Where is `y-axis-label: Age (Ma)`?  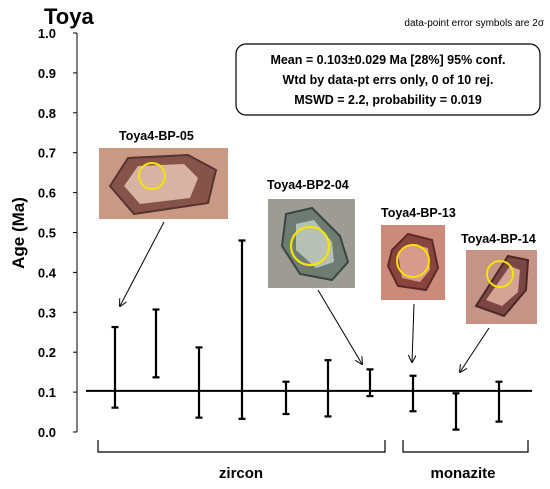 y-axis-label: Age (Ma) is located at coordinates (18, 233).